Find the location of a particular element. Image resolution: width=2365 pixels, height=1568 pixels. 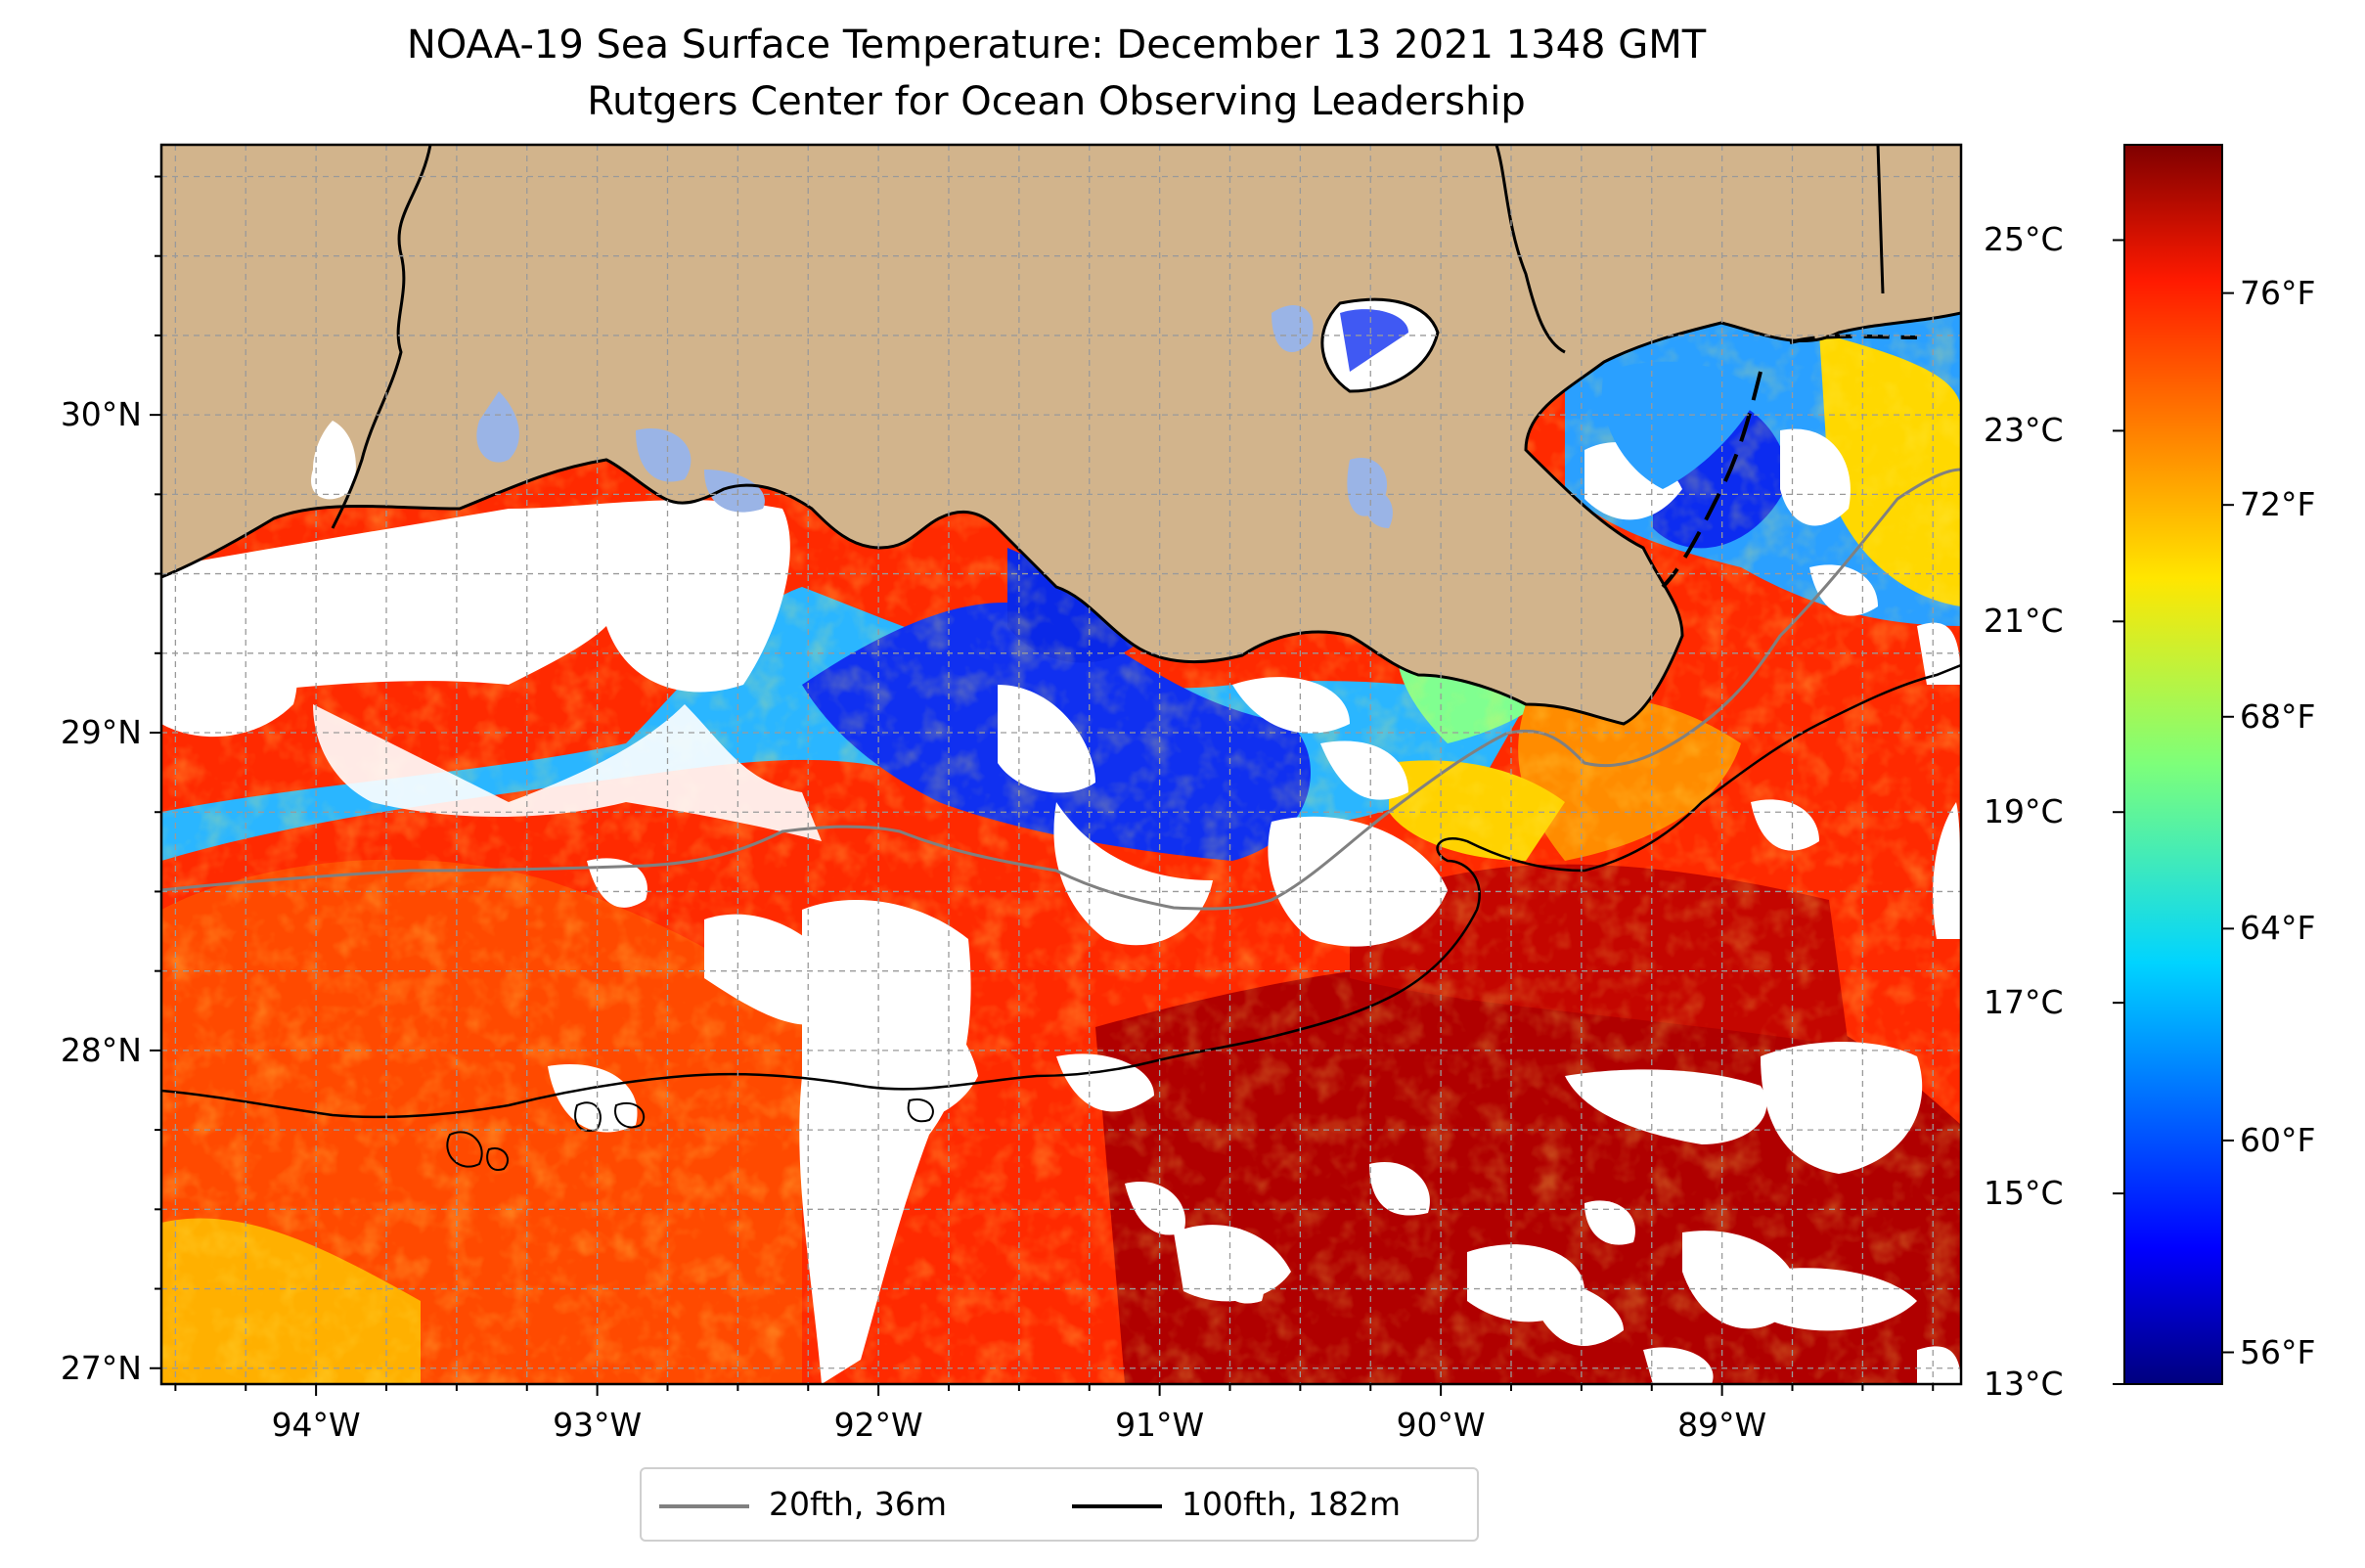

fahrenheit-label: 60°F is located at coordinates (2278, 1139).